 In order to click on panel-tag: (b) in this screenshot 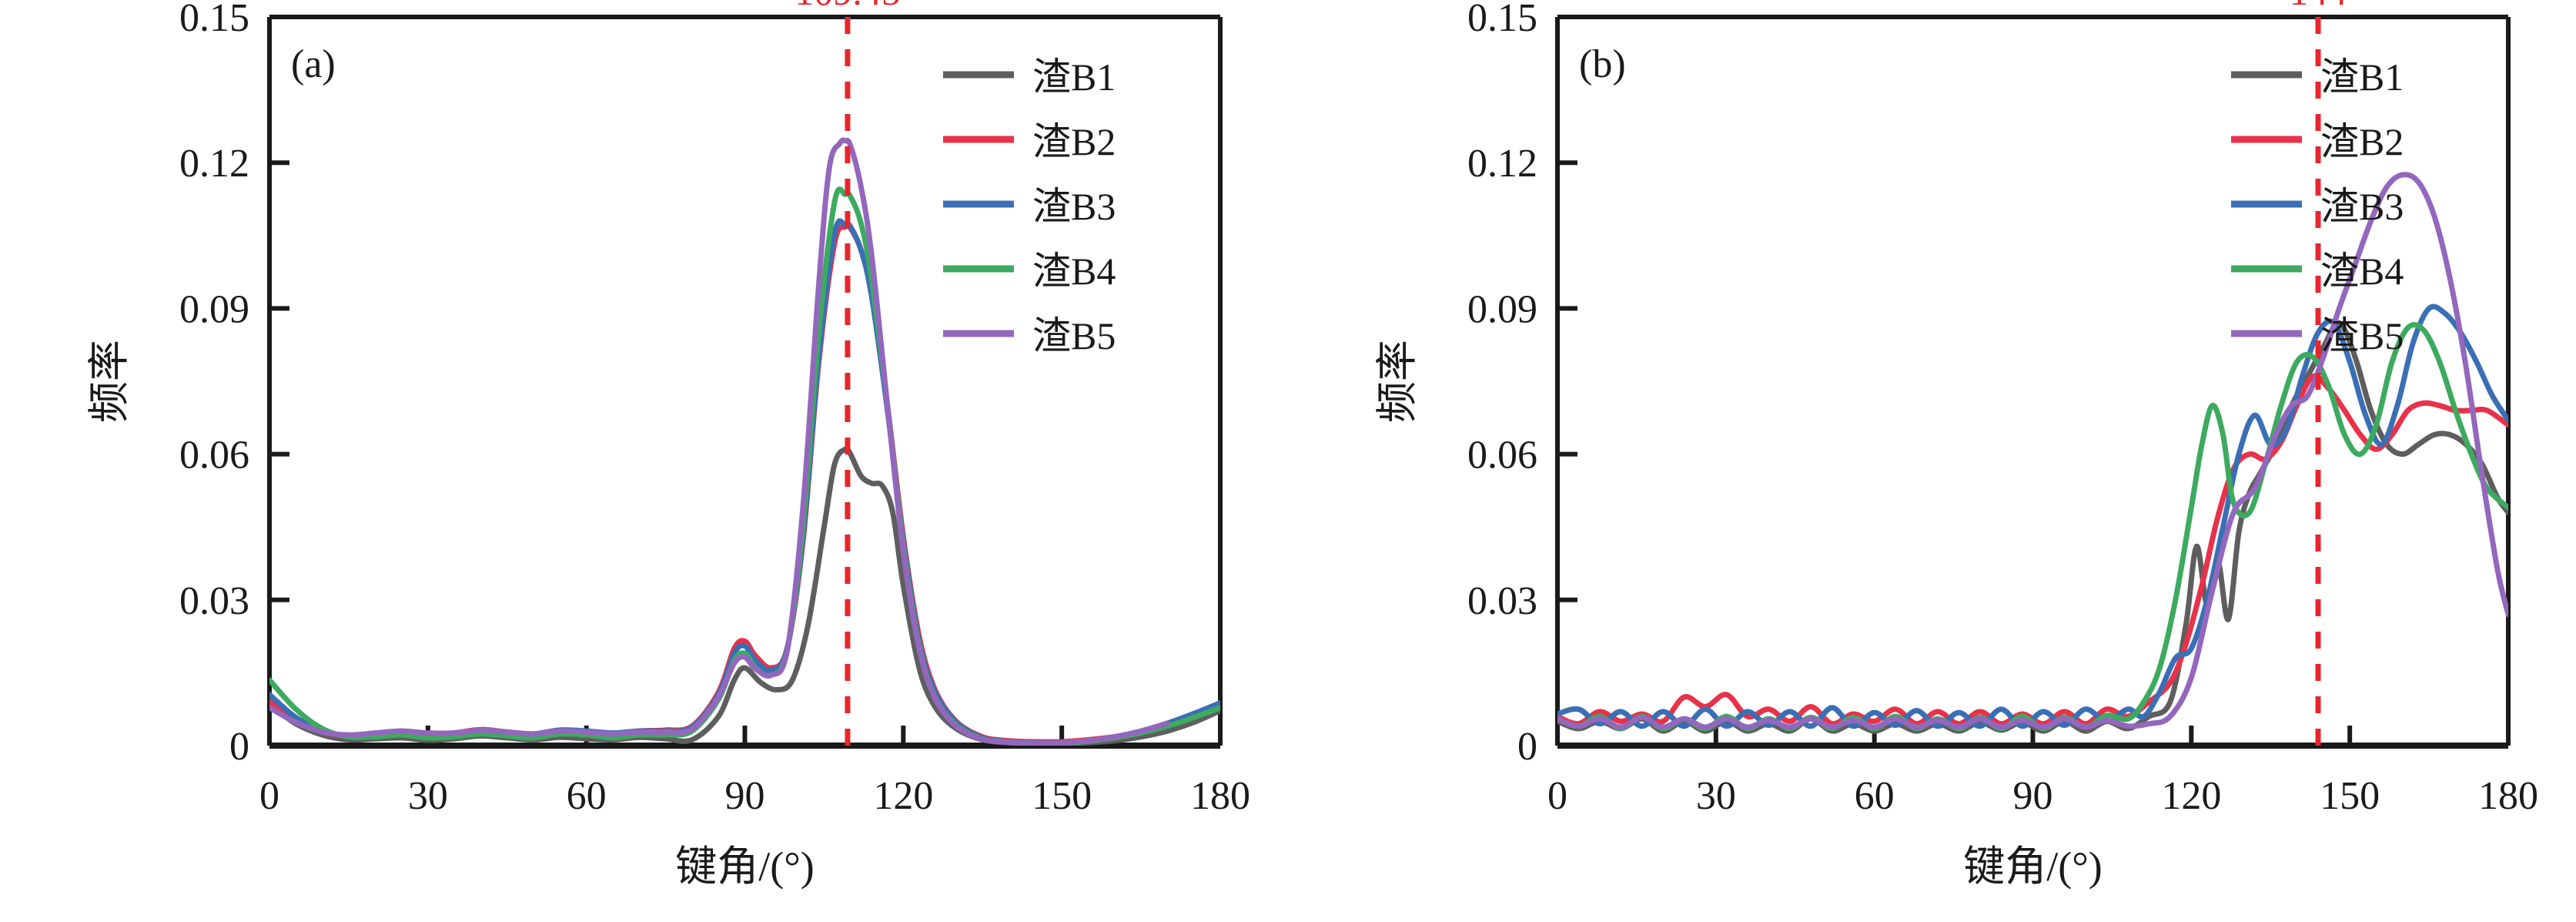, I will do `click(1602, 64)`.